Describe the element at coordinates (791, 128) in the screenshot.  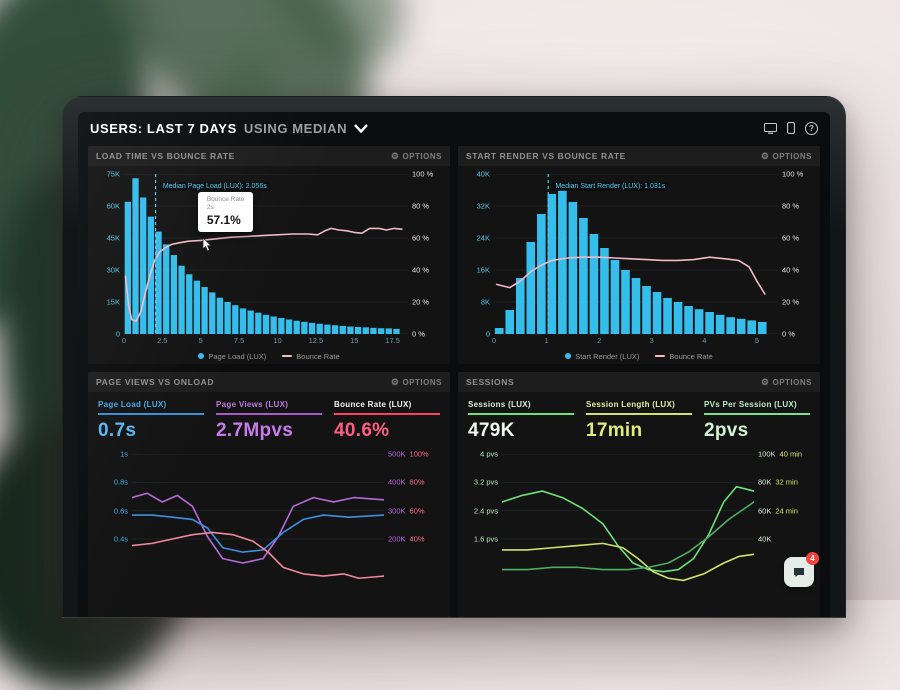
I see `mobile-icon` at that location.